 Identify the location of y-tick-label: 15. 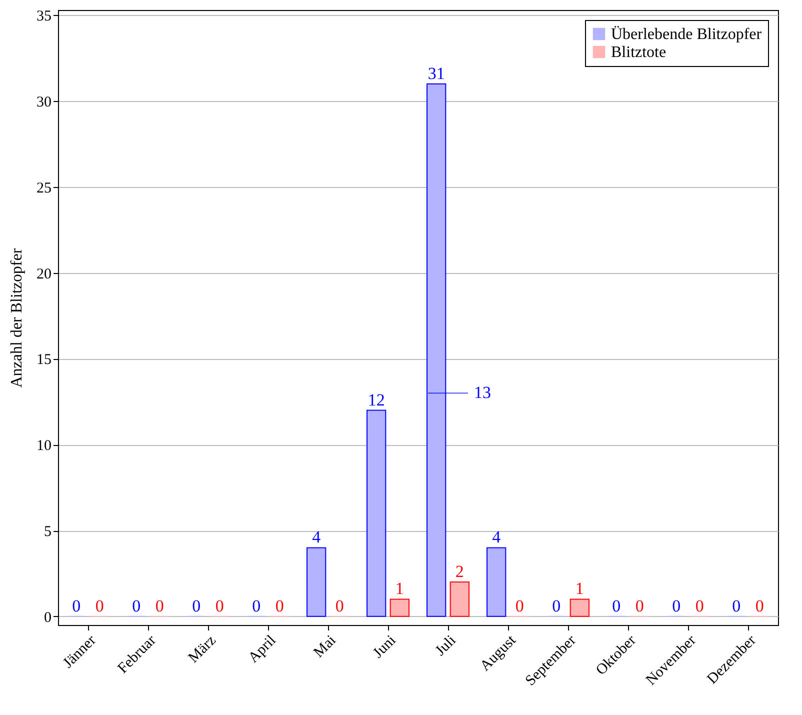
(44, 360).